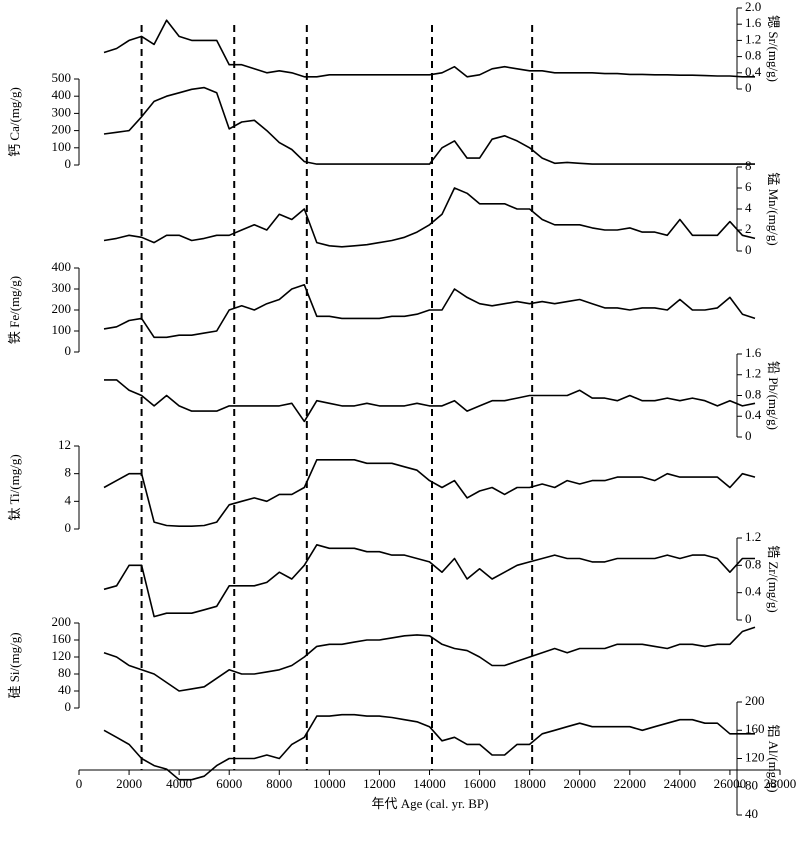  What do you see at coordinates (430, 803) in the screenshot?
I see `x-axis-label: 年代 Age (cal. yr. BP)` at bounding box center [430, 803].